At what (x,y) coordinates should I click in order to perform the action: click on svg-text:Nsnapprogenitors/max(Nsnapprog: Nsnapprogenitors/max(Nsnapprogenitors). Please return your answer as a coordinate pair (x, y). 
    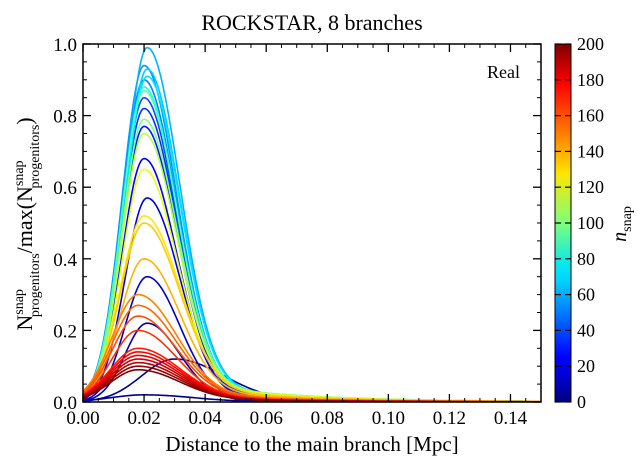
    Looking at the image, I should click on (27, 223).